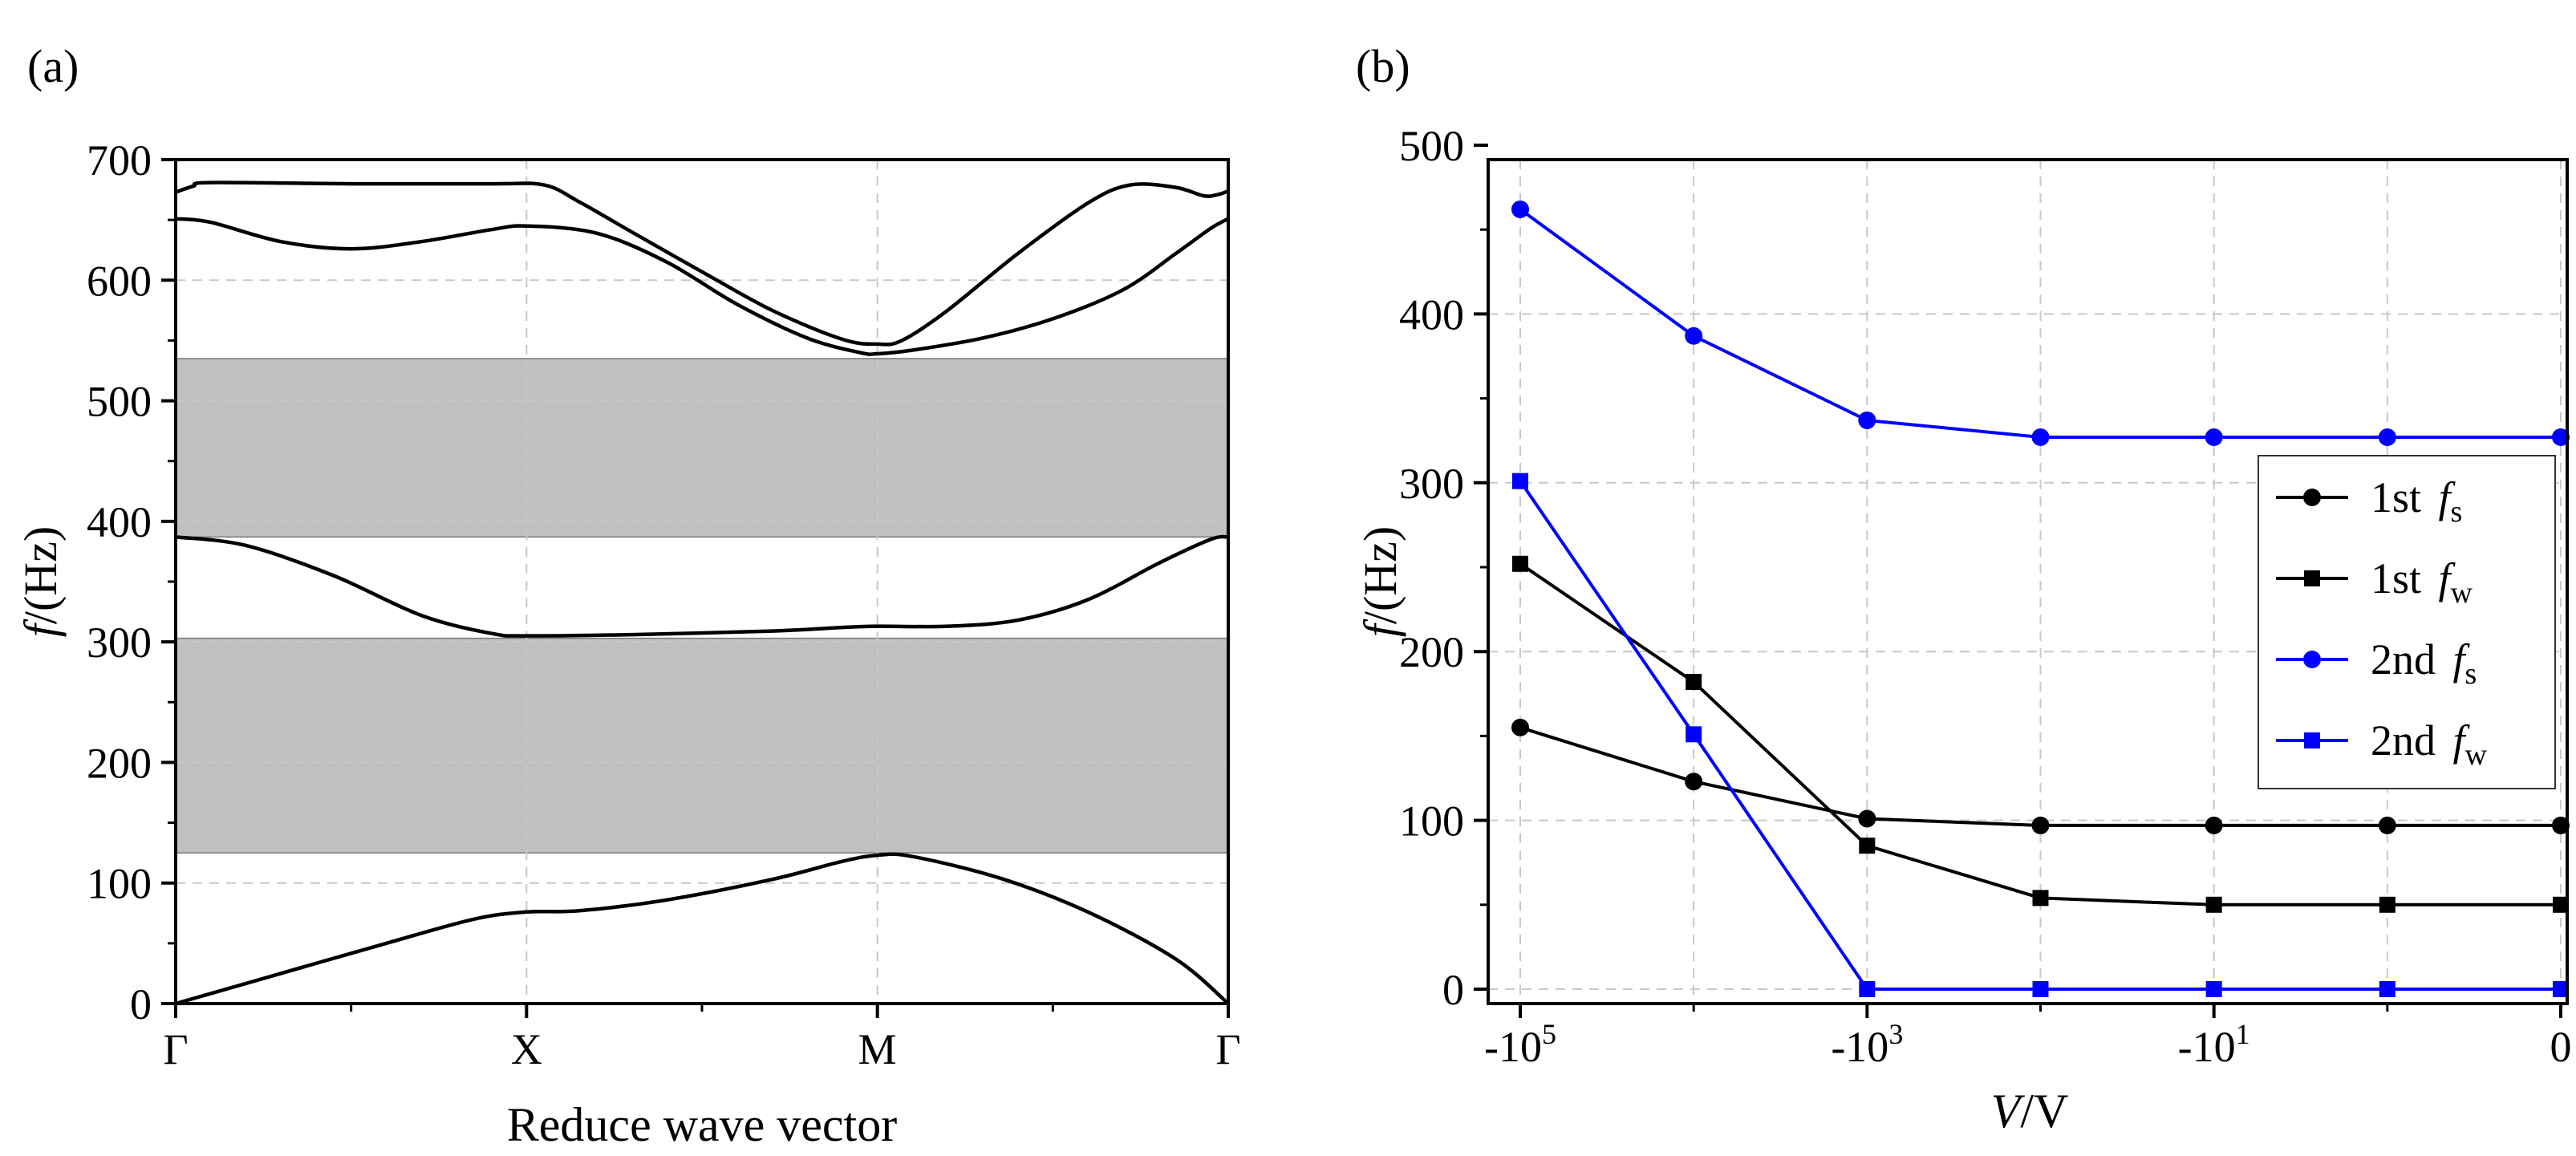  I want to click on series-1st-f-w, so click(2040, 734).